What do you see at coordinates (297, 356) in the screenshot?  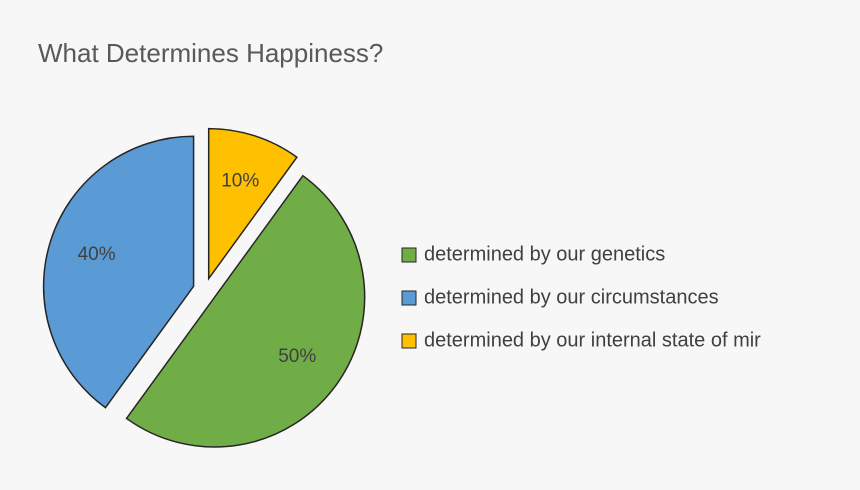 I see `data-label: 50%` at bounding box center [297, 356].